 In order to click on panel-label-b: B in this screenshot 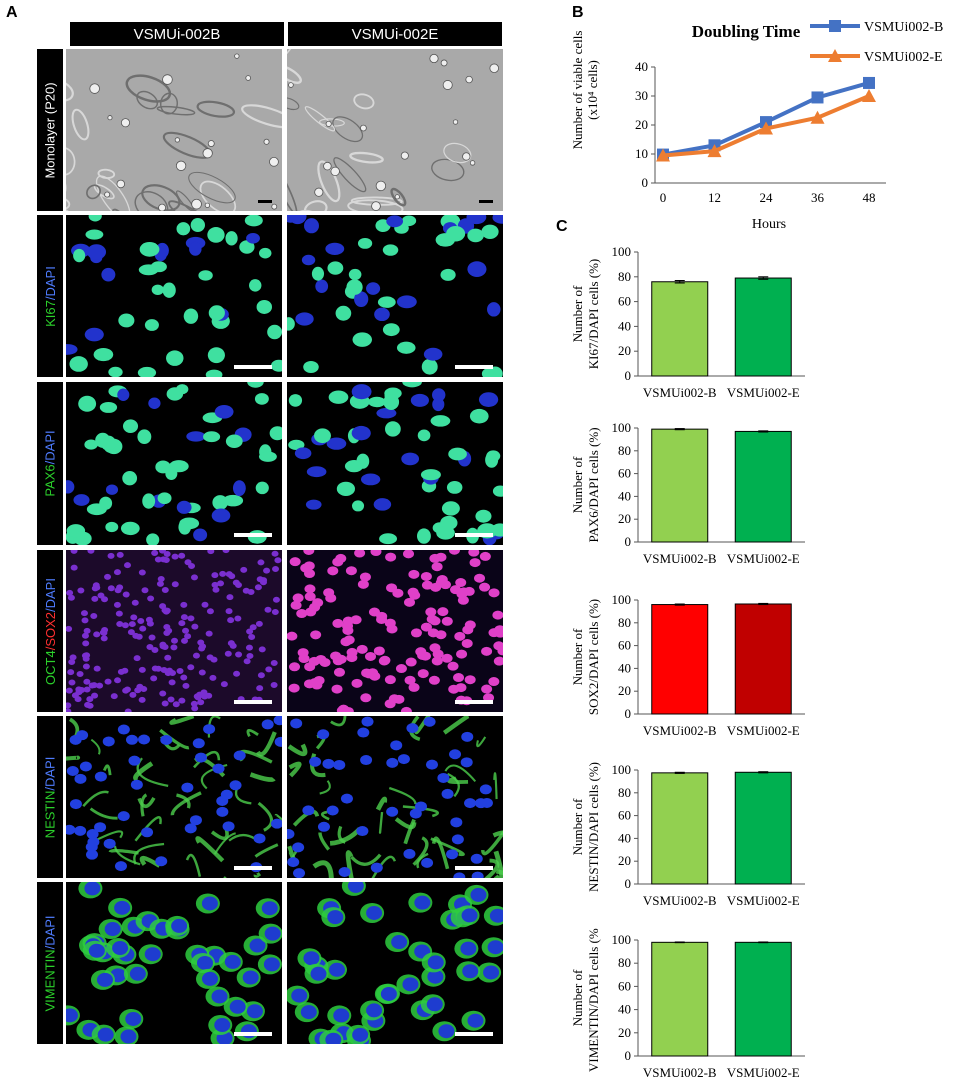, I will do `click(578, 12)`.